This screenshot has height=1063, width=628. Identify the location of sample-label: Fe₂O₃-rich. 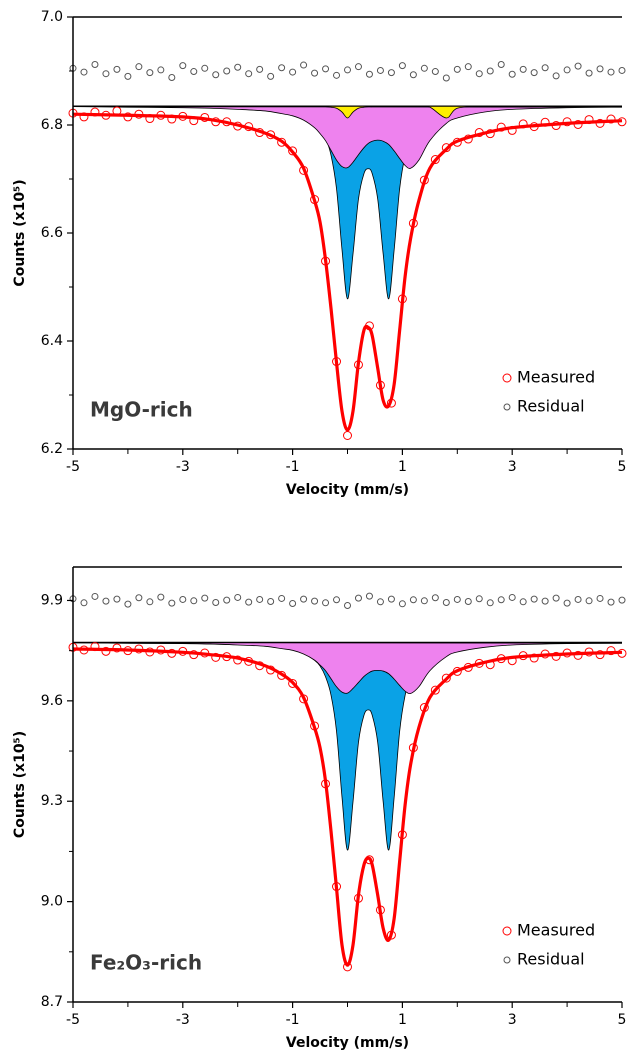
(146, 963).